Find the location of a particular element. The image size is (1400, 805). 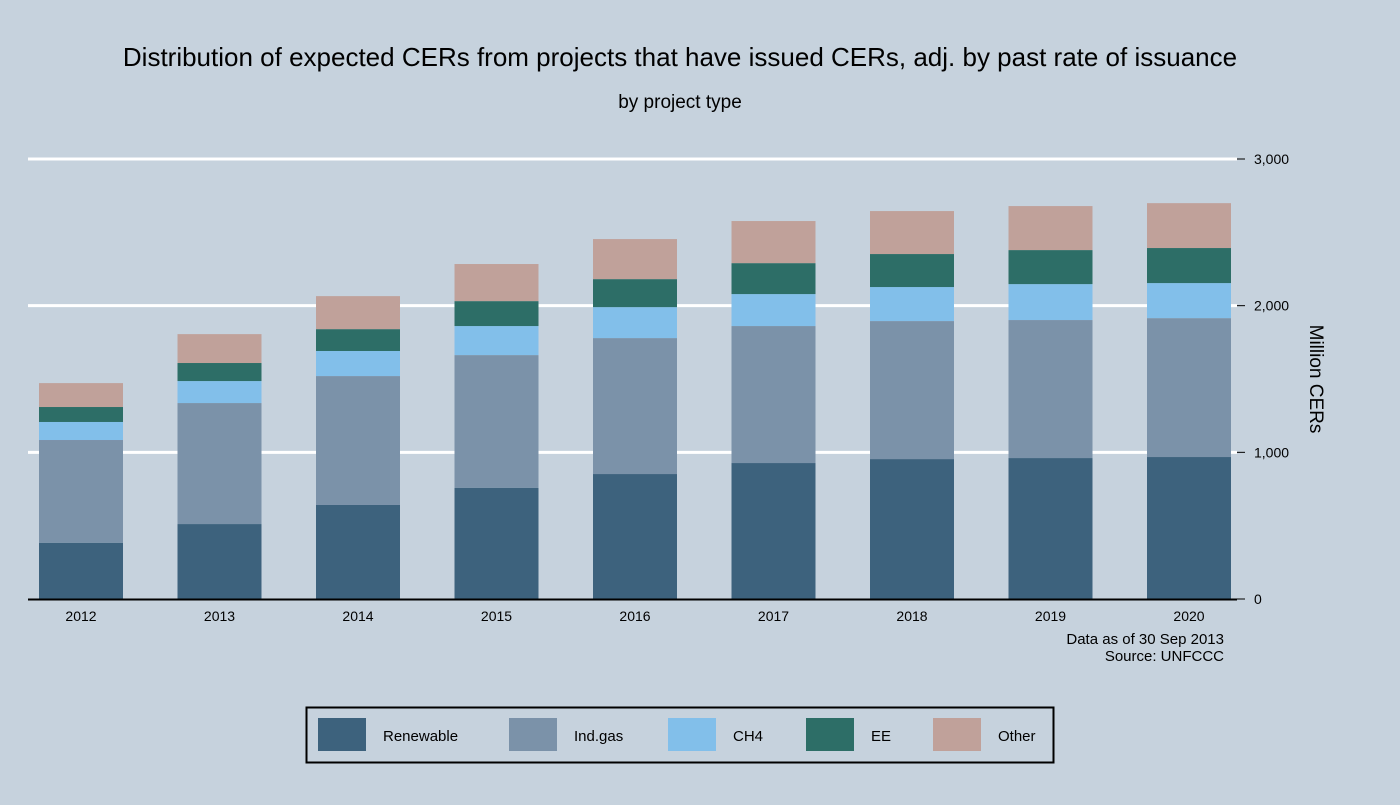

bar-ch4-2015 is located at coordinates (496, 341).